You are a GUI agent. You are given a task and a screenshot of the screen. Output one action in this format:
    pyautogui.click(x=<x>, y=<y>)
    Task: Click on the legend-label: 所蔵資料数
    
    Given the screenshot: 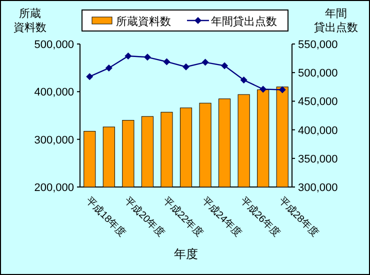 What is the action you would take?
    pyautogui.click(x=143, y=21)
    